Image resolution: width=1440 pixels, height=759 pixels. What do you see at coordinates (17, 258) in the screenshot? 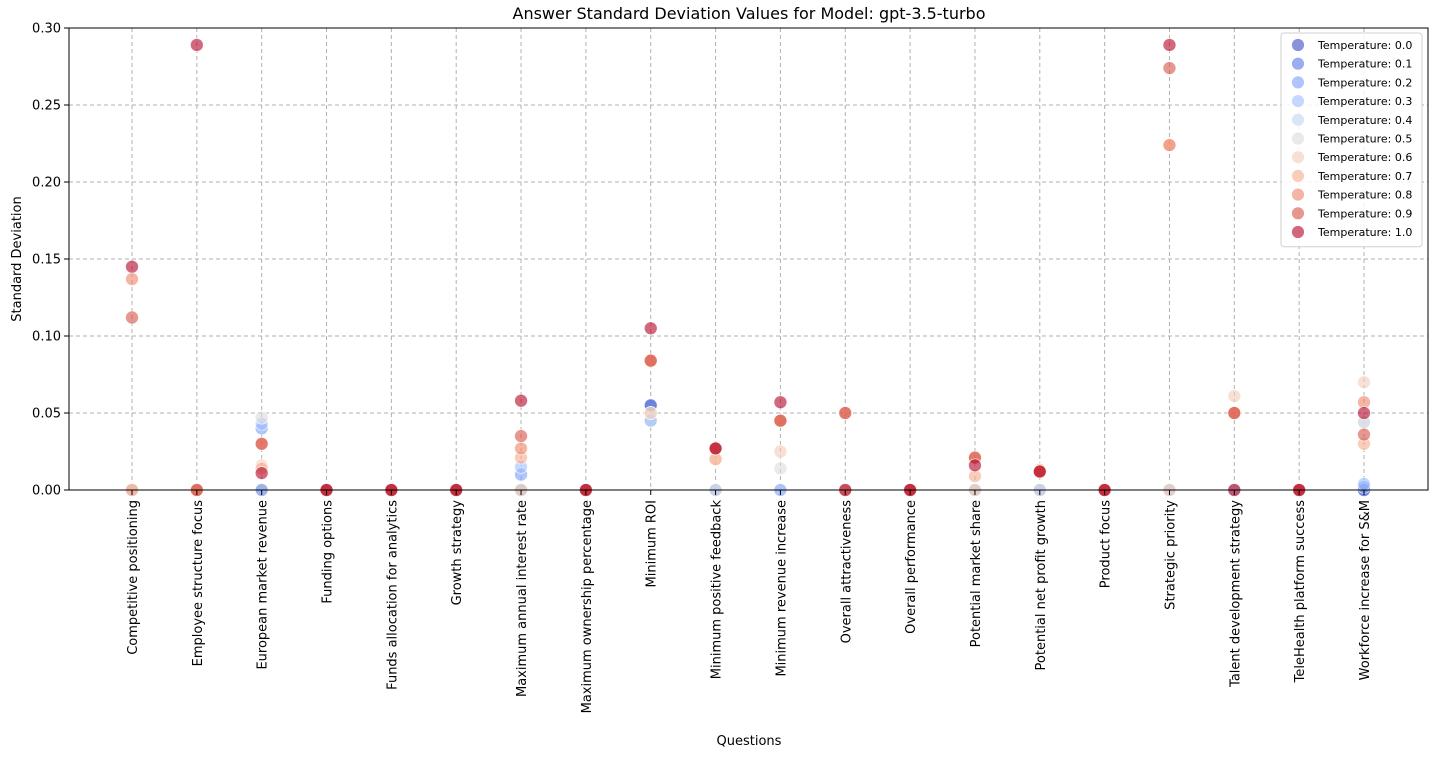
I see `y-axis-title: Standard Deviation` at bounding box center [17, 258].